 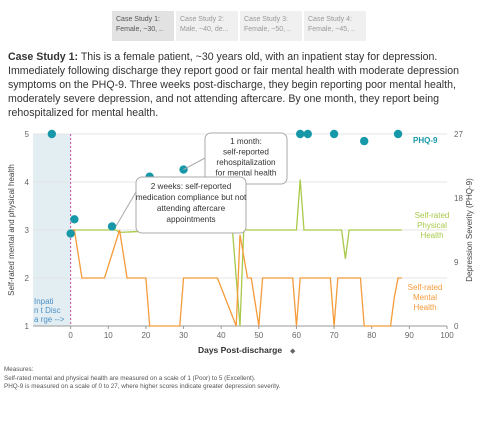 I want to click on series-label-mental-health: Mental, so click(x=425, y=297).